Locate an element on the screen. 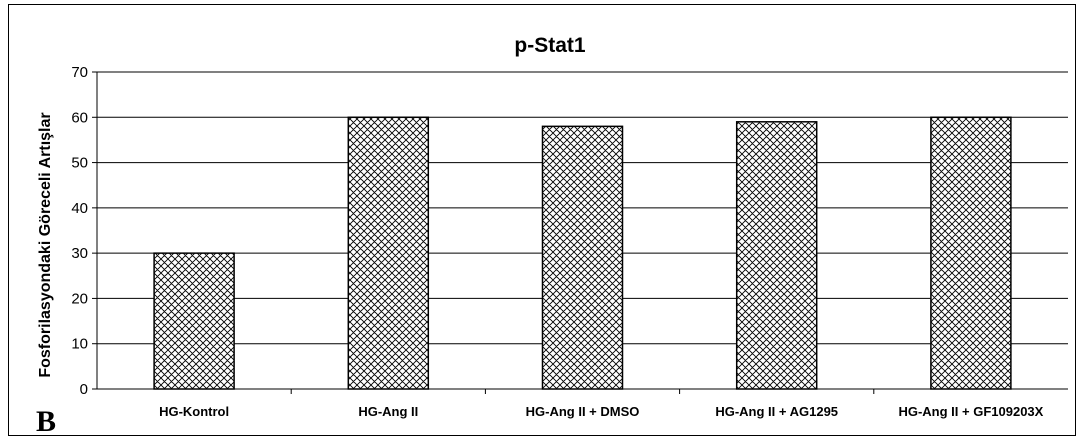  chart-title: p-Stat1 is located at coordinates (549, 45).